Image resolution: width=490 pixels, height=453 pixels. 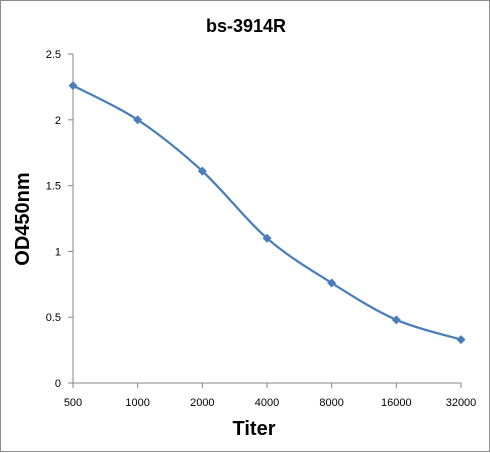 What do you see at coordinates (59, 219) in the screenshot?
I see `y-axis-ticks: 0 0.5 1 1.5 2 2.5` at bounding box center [59, 219].